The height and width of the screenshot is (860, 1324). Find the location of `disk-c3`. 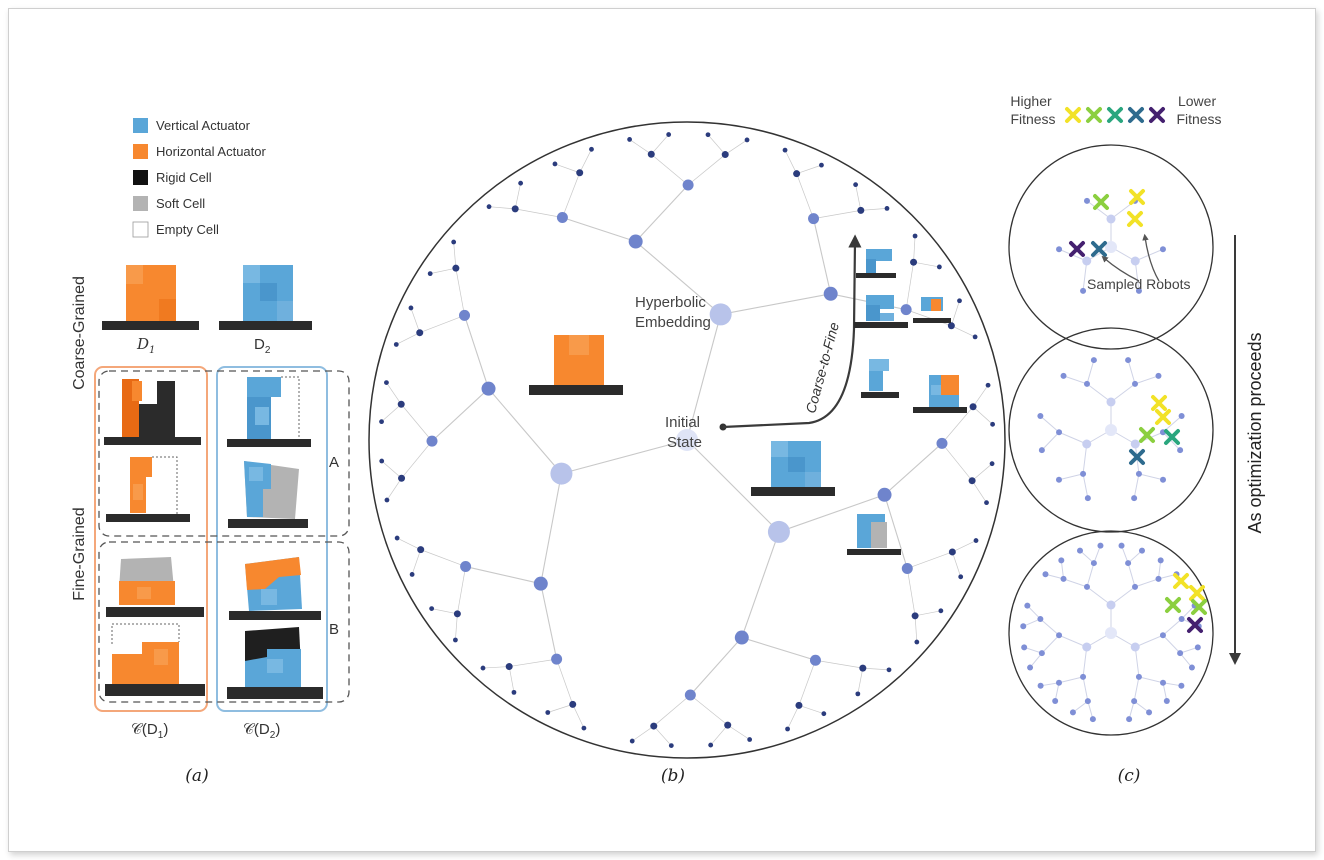

disk-c3 is located at coordinates (1111, 633).